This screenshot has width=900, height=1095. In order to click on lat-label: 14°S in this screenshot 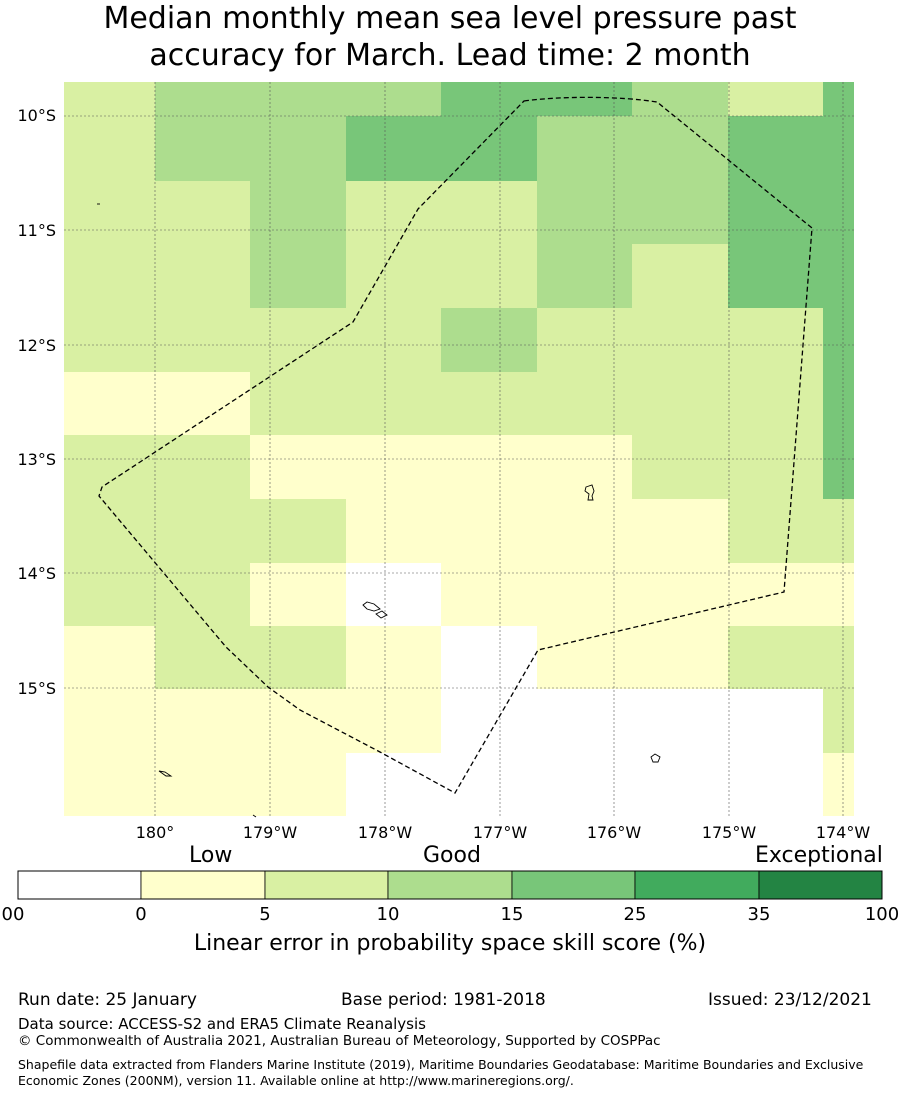, I will do `click(36, 573)`.